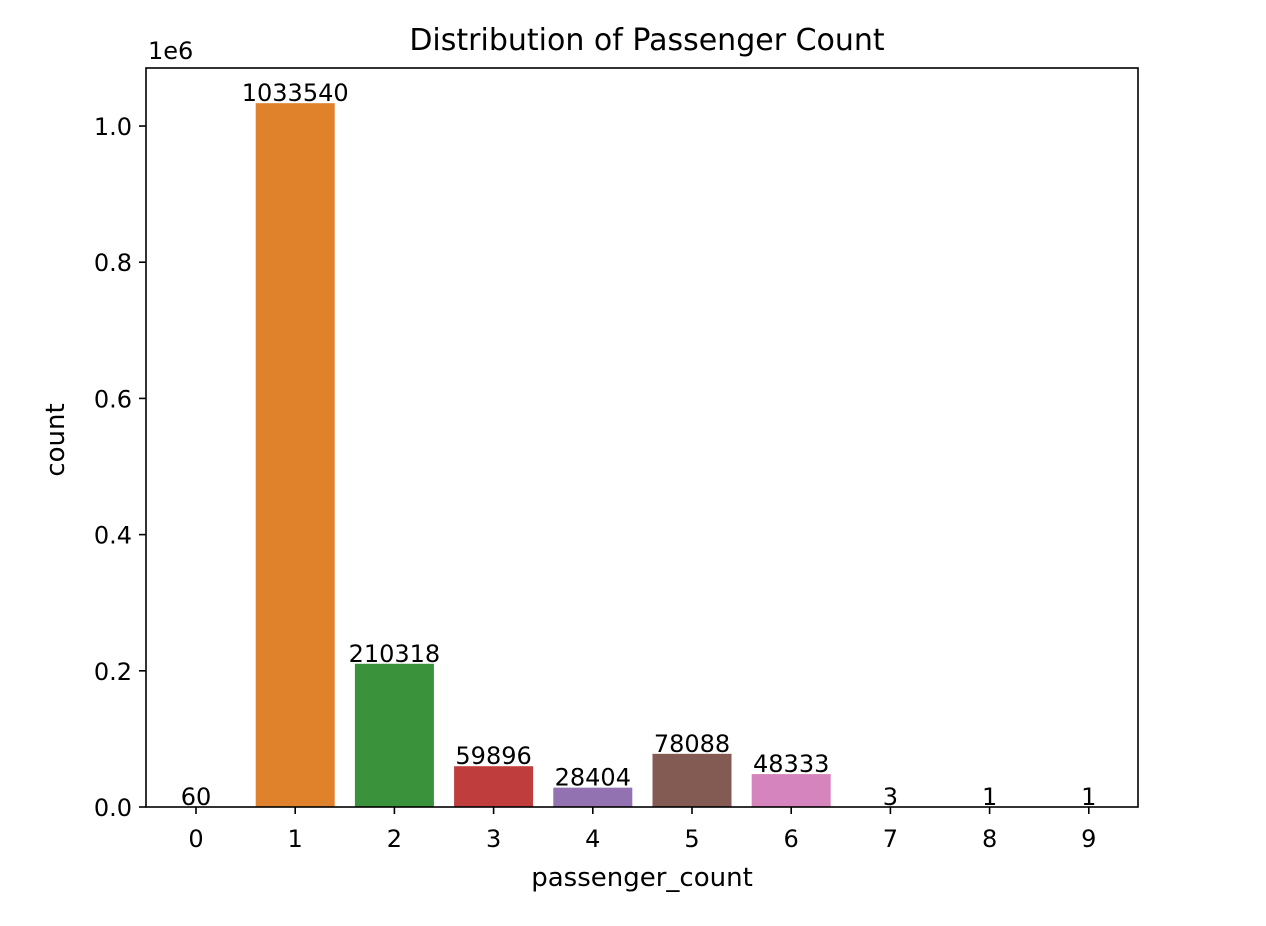 The width and height of the screenshot is (1266, 926). What do you see at coordinates (692, 744) in the screenshot?
I see `data-label-5: 78088` at bounding box center [692, 744].